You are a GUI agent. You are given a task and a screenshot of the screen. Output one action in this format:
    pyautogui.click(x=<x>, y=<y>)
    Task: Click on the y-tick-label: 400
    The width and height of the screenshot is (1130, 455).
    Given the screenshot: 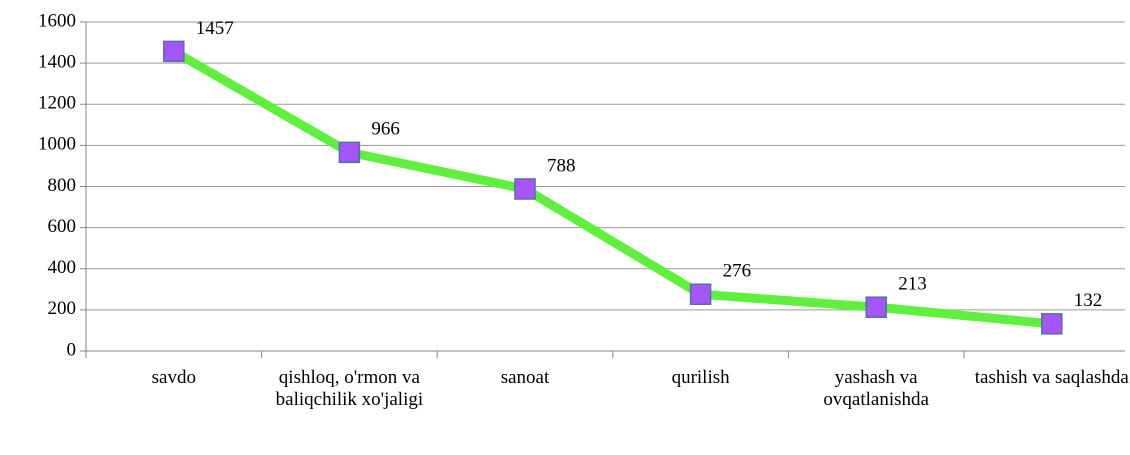 What is the action you would take?
    pyautogui.click(x=62, y=267)
    